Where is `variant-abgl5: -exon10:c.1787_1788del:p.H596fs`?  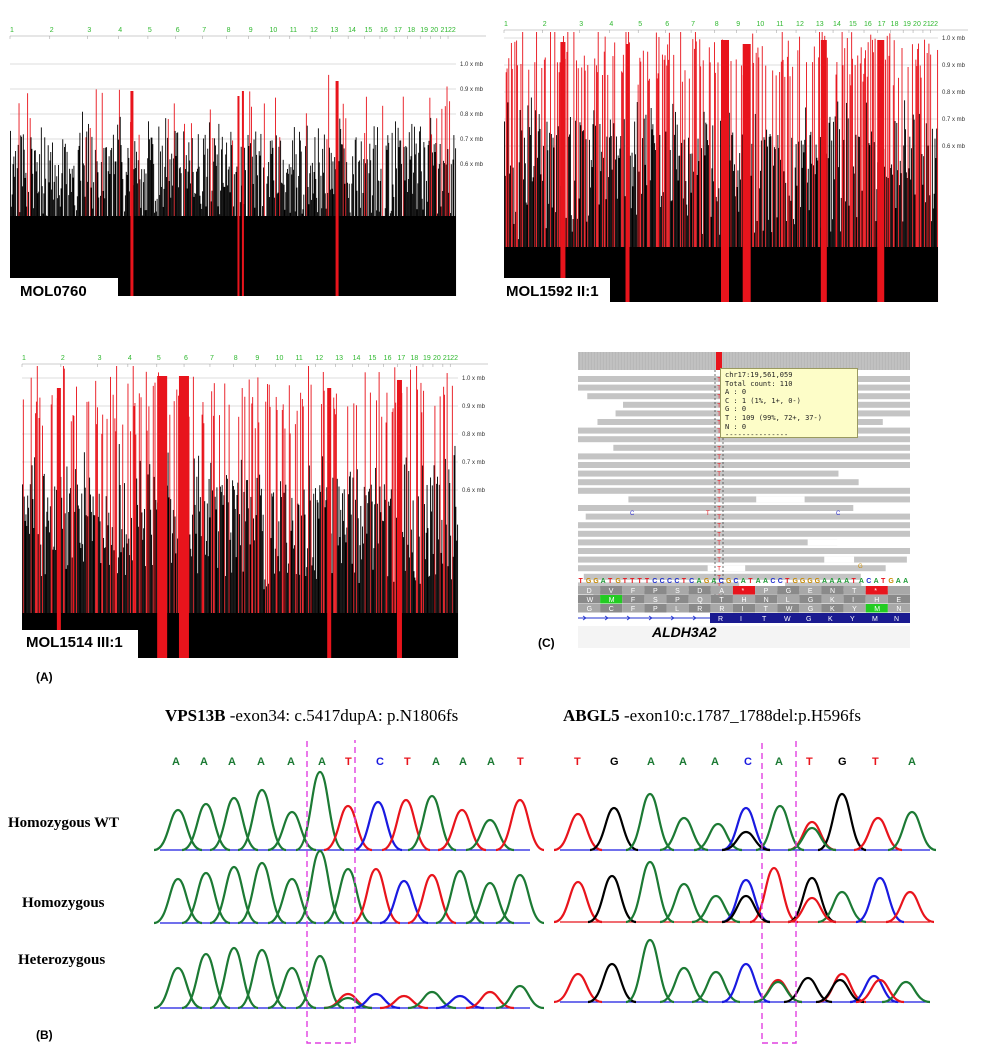
variant-abgl5: -exon10:c.1787_1788del:p.H596fs is located at coordinates (740, 715).